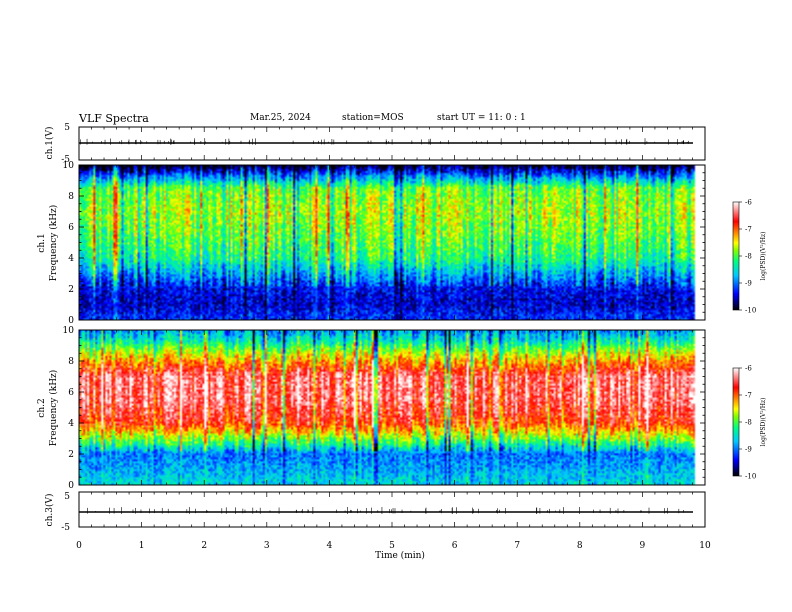  Describe the element at coordinates (204, 546) in the screenshot. I see `x-tick-label: 2` at that location.